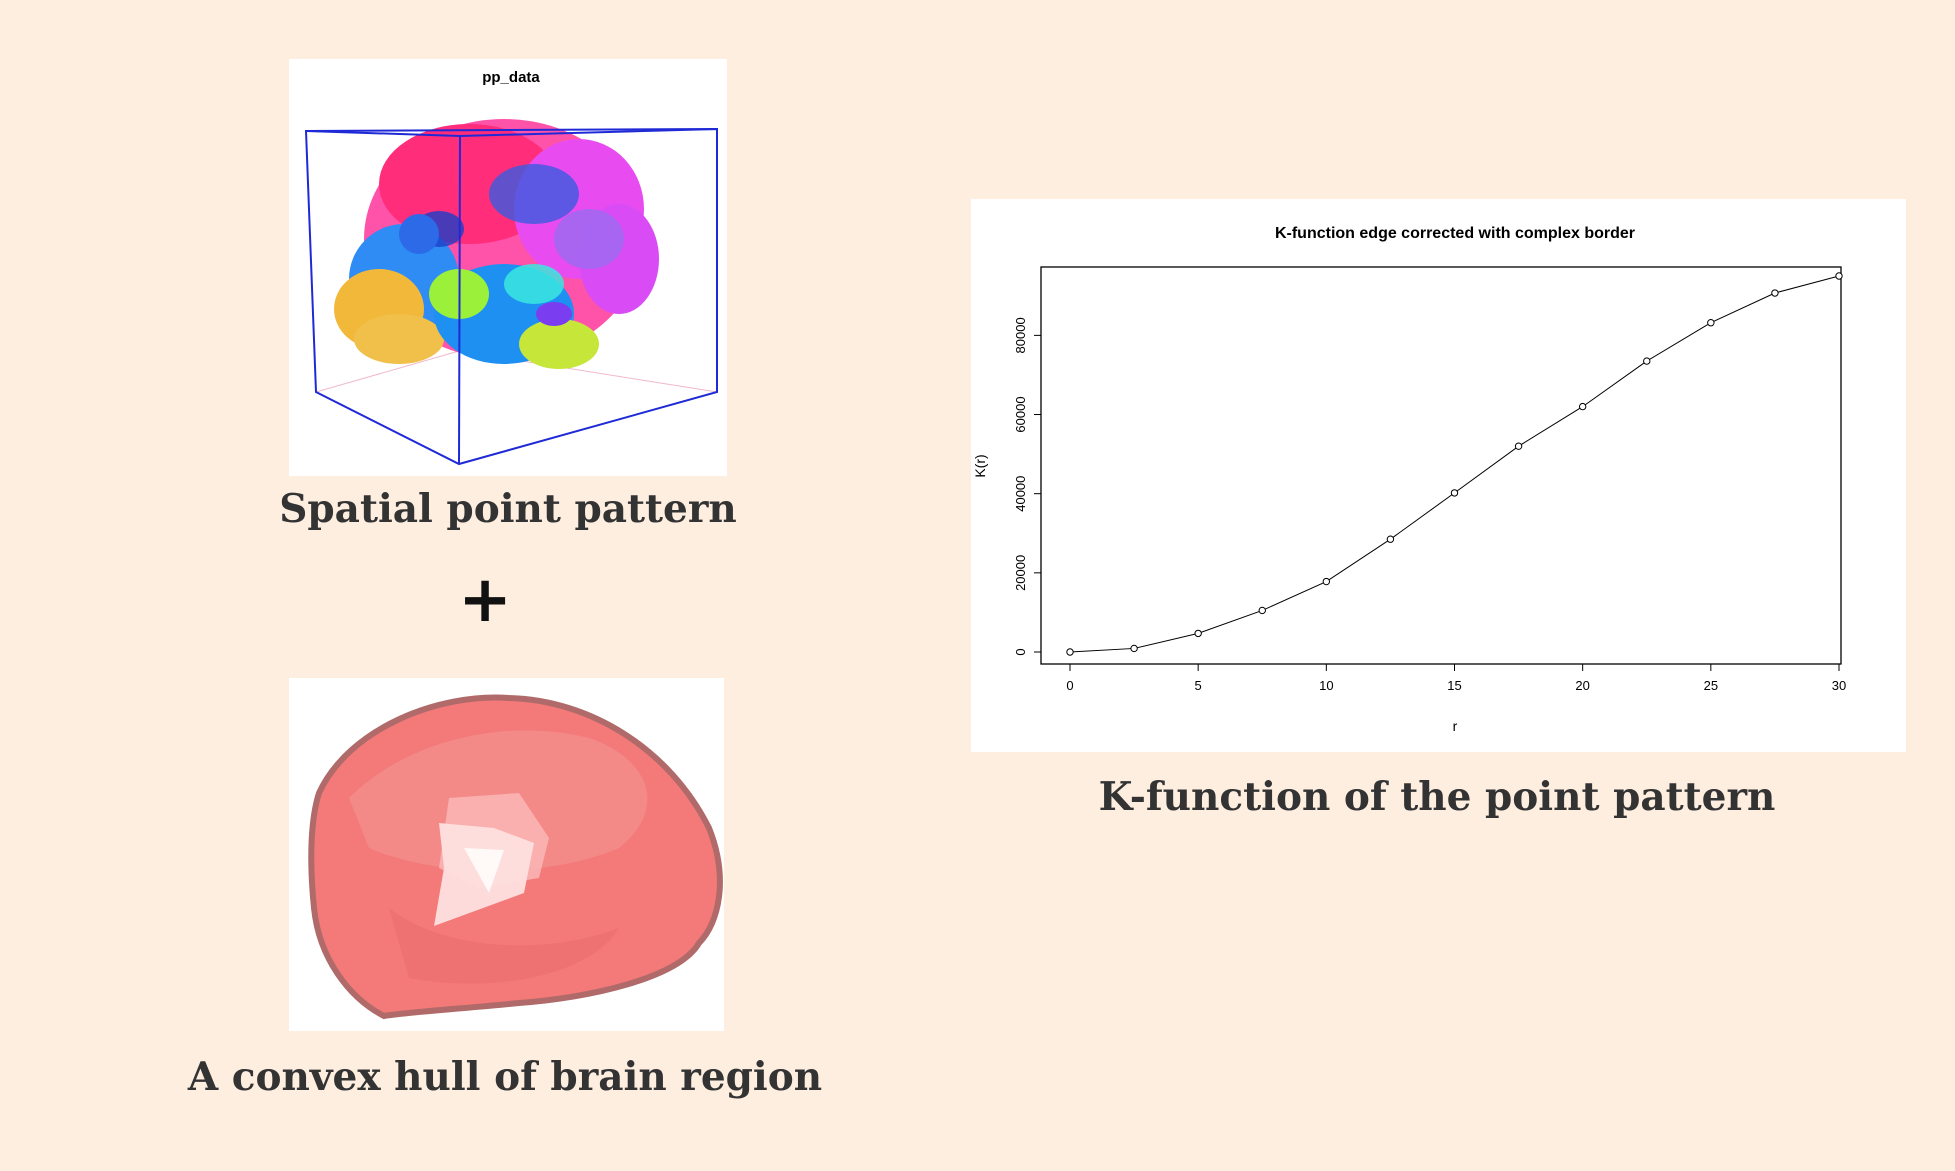 The width and height of the screenshot is (1955, 1171). Describe the element at coordinates (484, 870) in the screenshot. I see `hull-highlight` at that location.